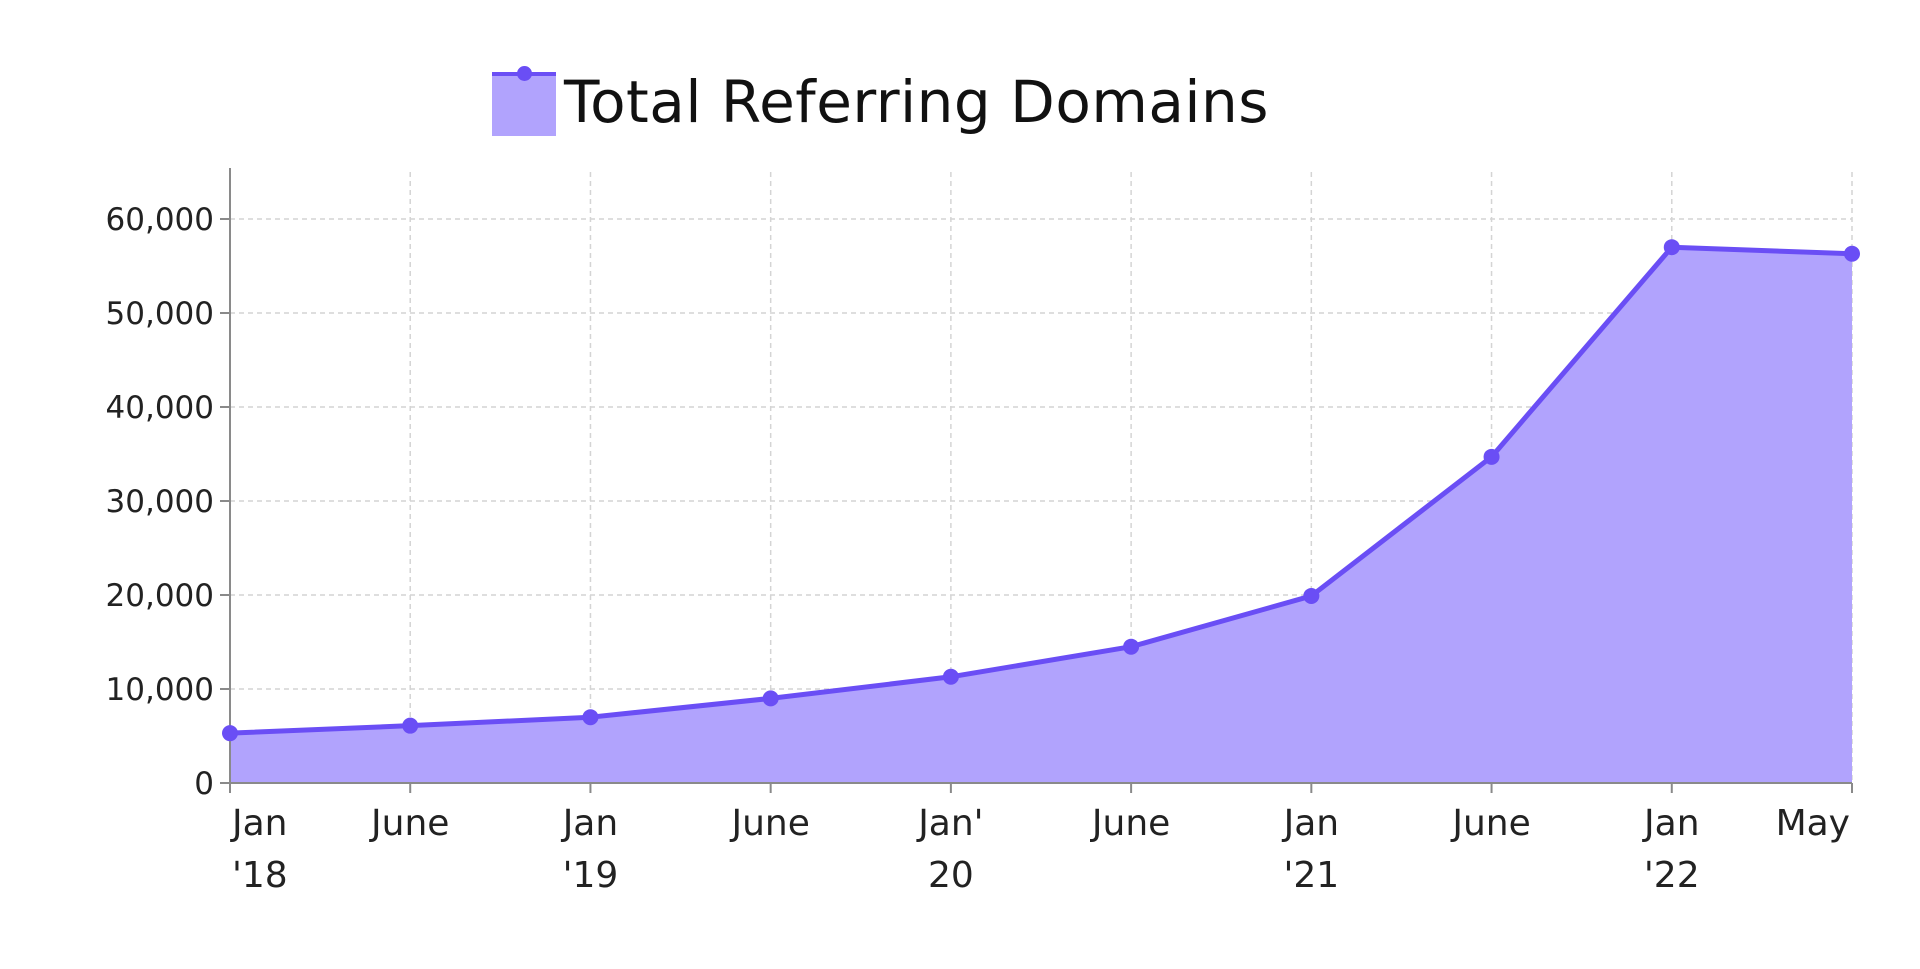 Image resolution: width=1920 pixels, height=969 pixels. What do you see at coordinates (160, 690) in the screenshot?
I see `y-tick-label: 10,000` at bounding box center [160, 690].